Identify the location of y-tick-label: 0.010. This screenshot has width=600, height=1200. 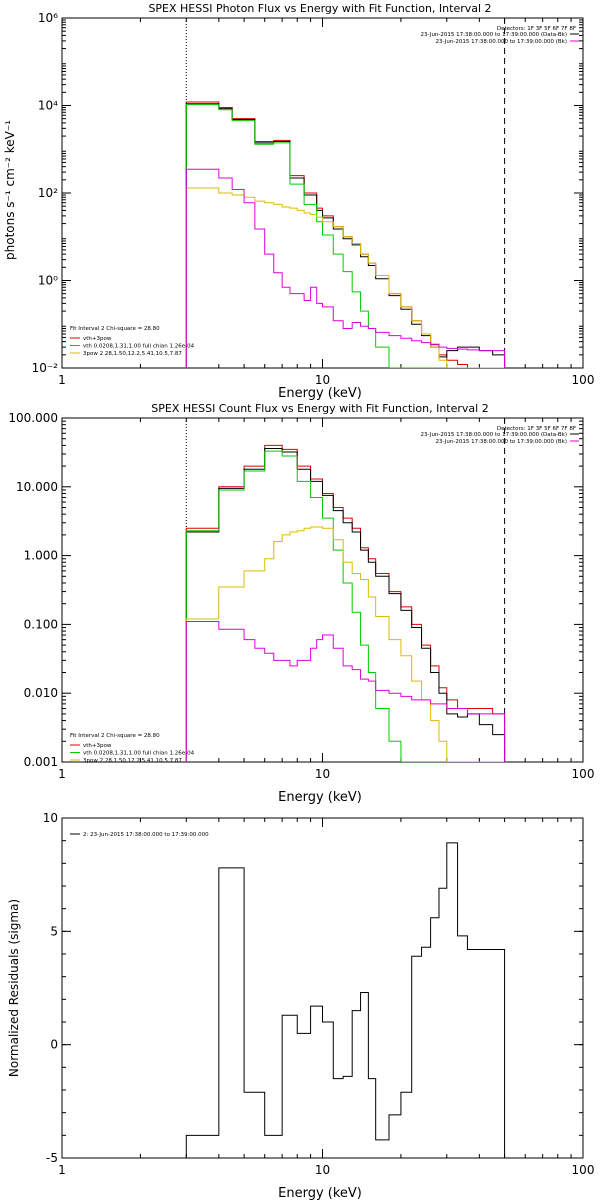
(41, 693).